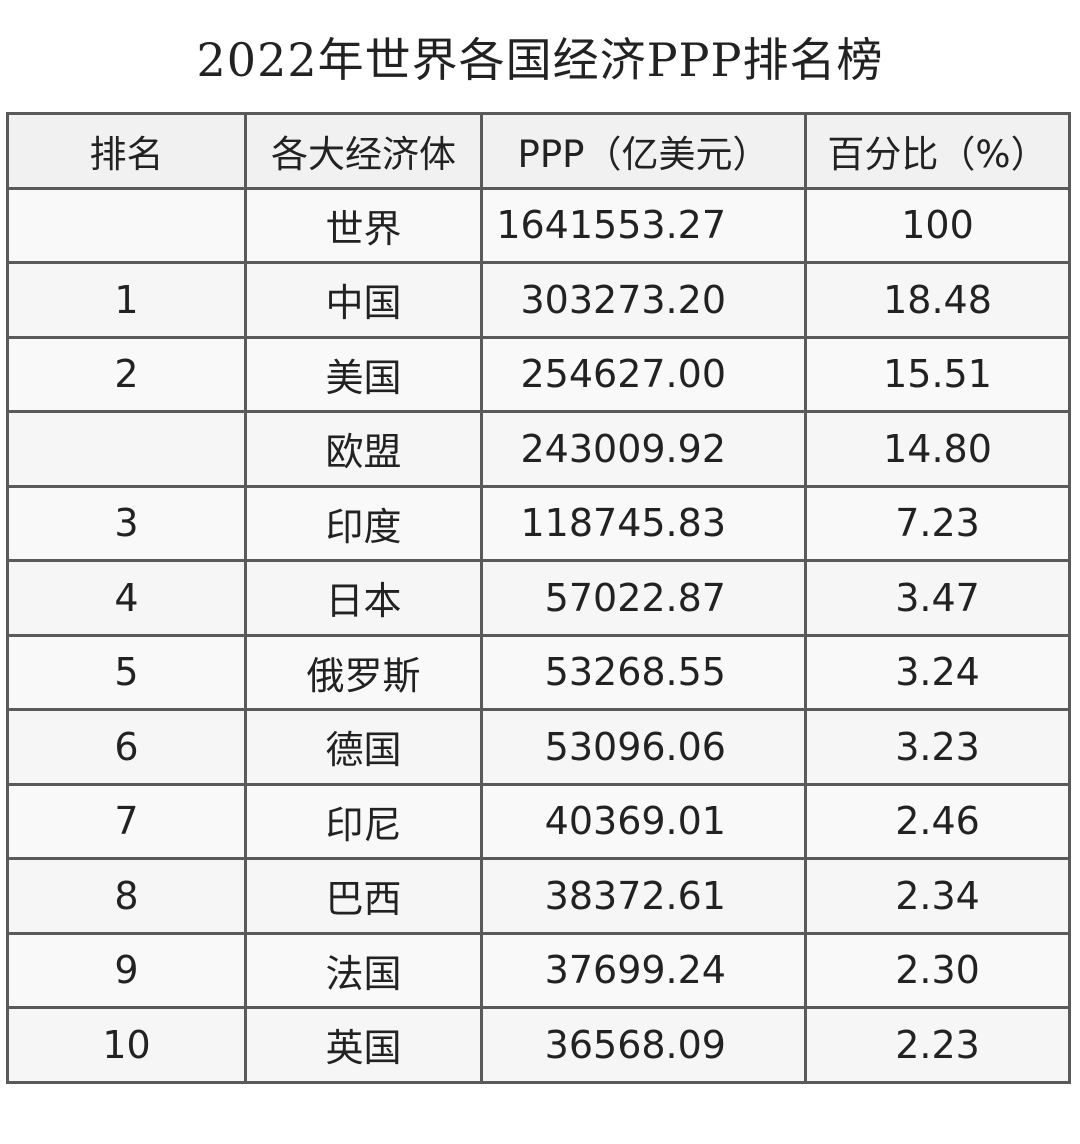  Describe the element at coordinates (937, 1045) in the screenshot. I see `percent-cell: 2.23` at that location.